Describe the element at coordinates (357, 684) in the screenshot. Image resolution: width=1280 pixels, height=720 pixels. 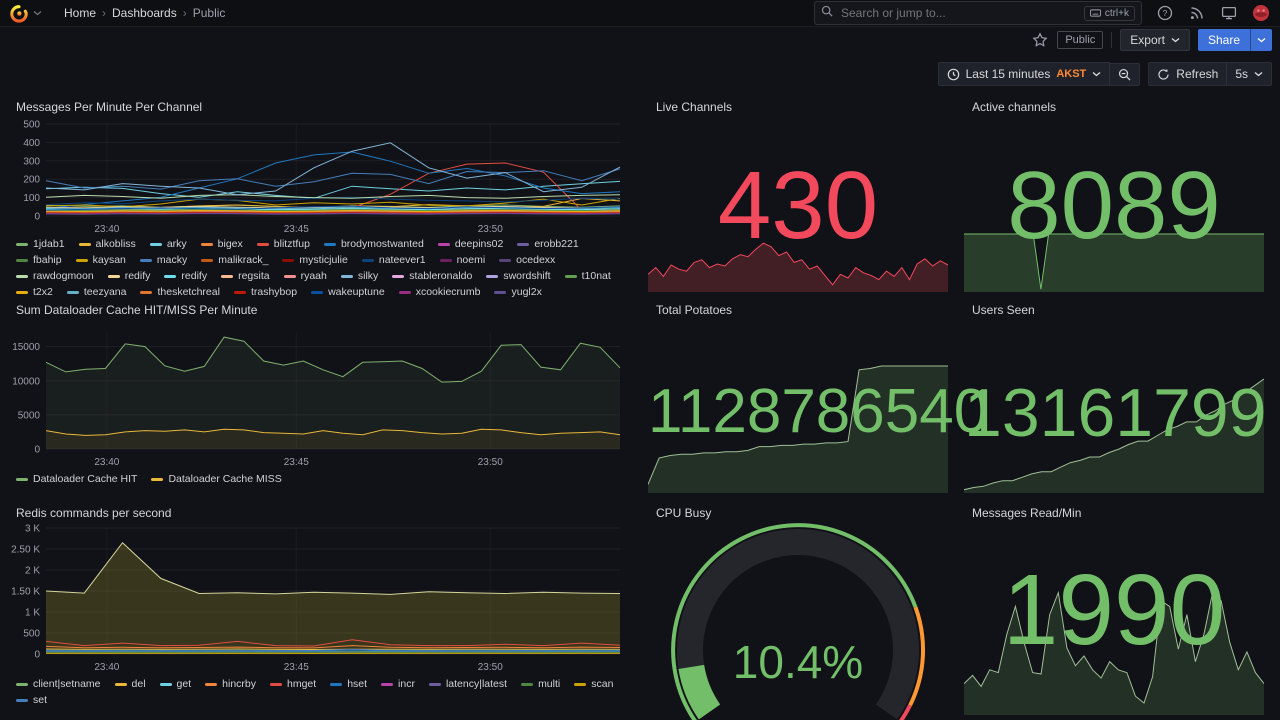
I see `legend-label: hset` at that location.